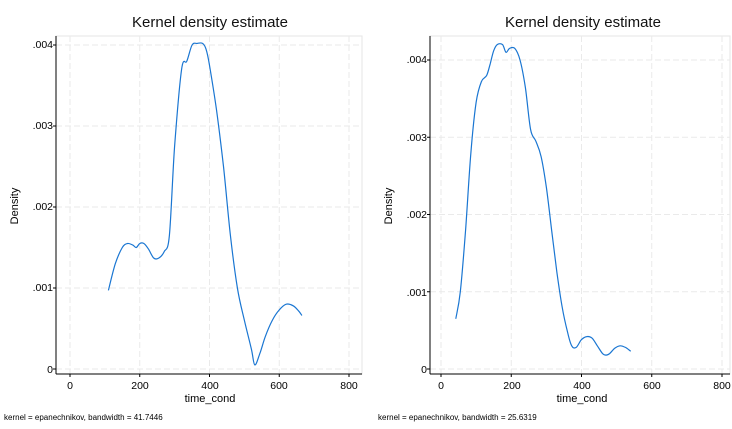  Describe the element at coordinates (349, 386) in the screenshot. I see `left-xtick-800: 800` at that location.